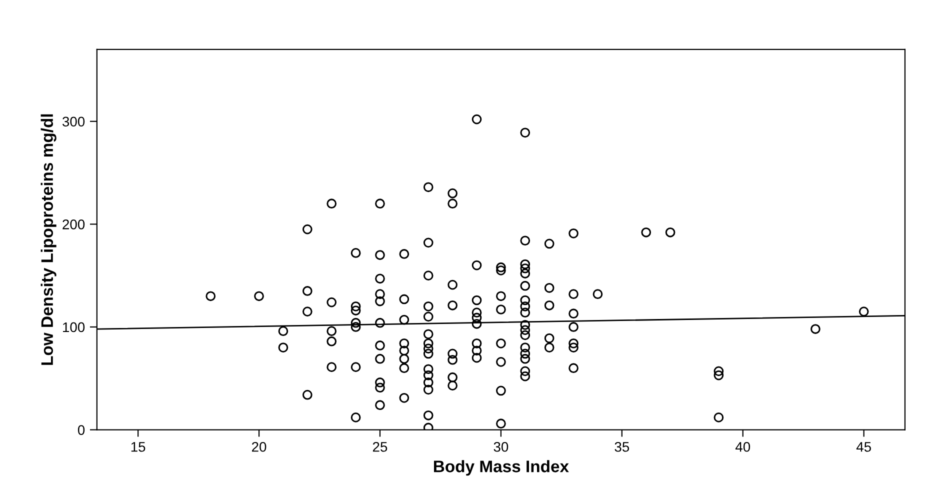  Describe the element at coordinates (622, 447) in the screenshot. I see `x-tick-label: 35` at that location.